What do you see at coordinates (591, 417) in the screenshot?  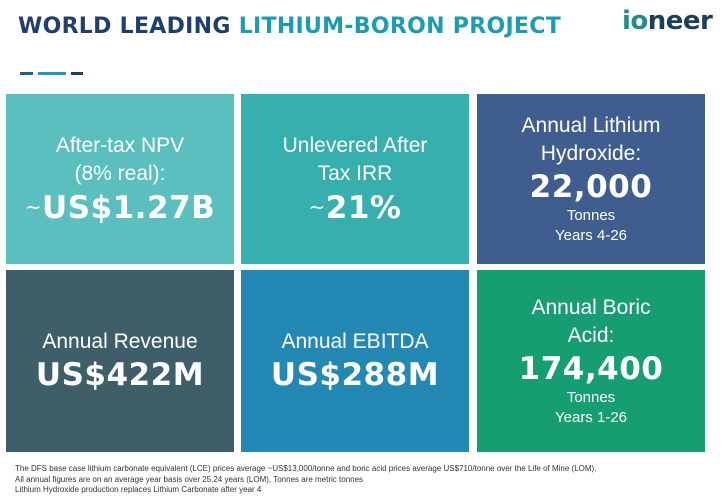 I see `boric-years: Years 1-26` at bounding box center [591, 417].